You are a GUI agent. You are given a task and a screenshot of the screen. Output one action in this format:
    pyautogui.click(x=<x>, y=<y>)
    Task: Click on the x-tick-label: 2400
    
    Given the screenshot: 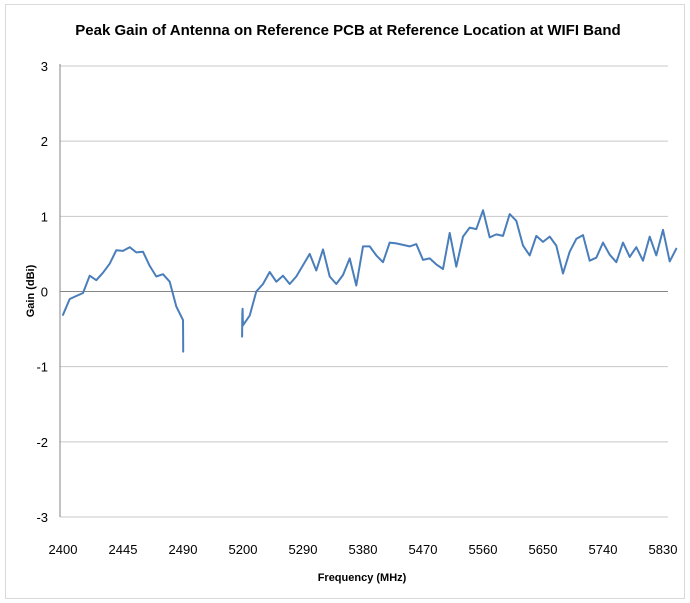 What is the action you would take?
    pyautogui.click(x=63, y=549)
    